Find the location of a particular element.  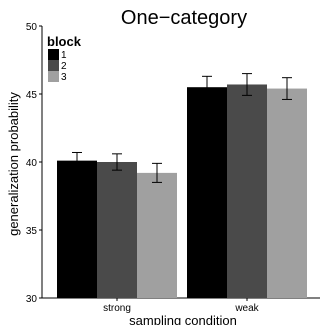

legend-label-2: 2 is located at coordinates (64, 66).